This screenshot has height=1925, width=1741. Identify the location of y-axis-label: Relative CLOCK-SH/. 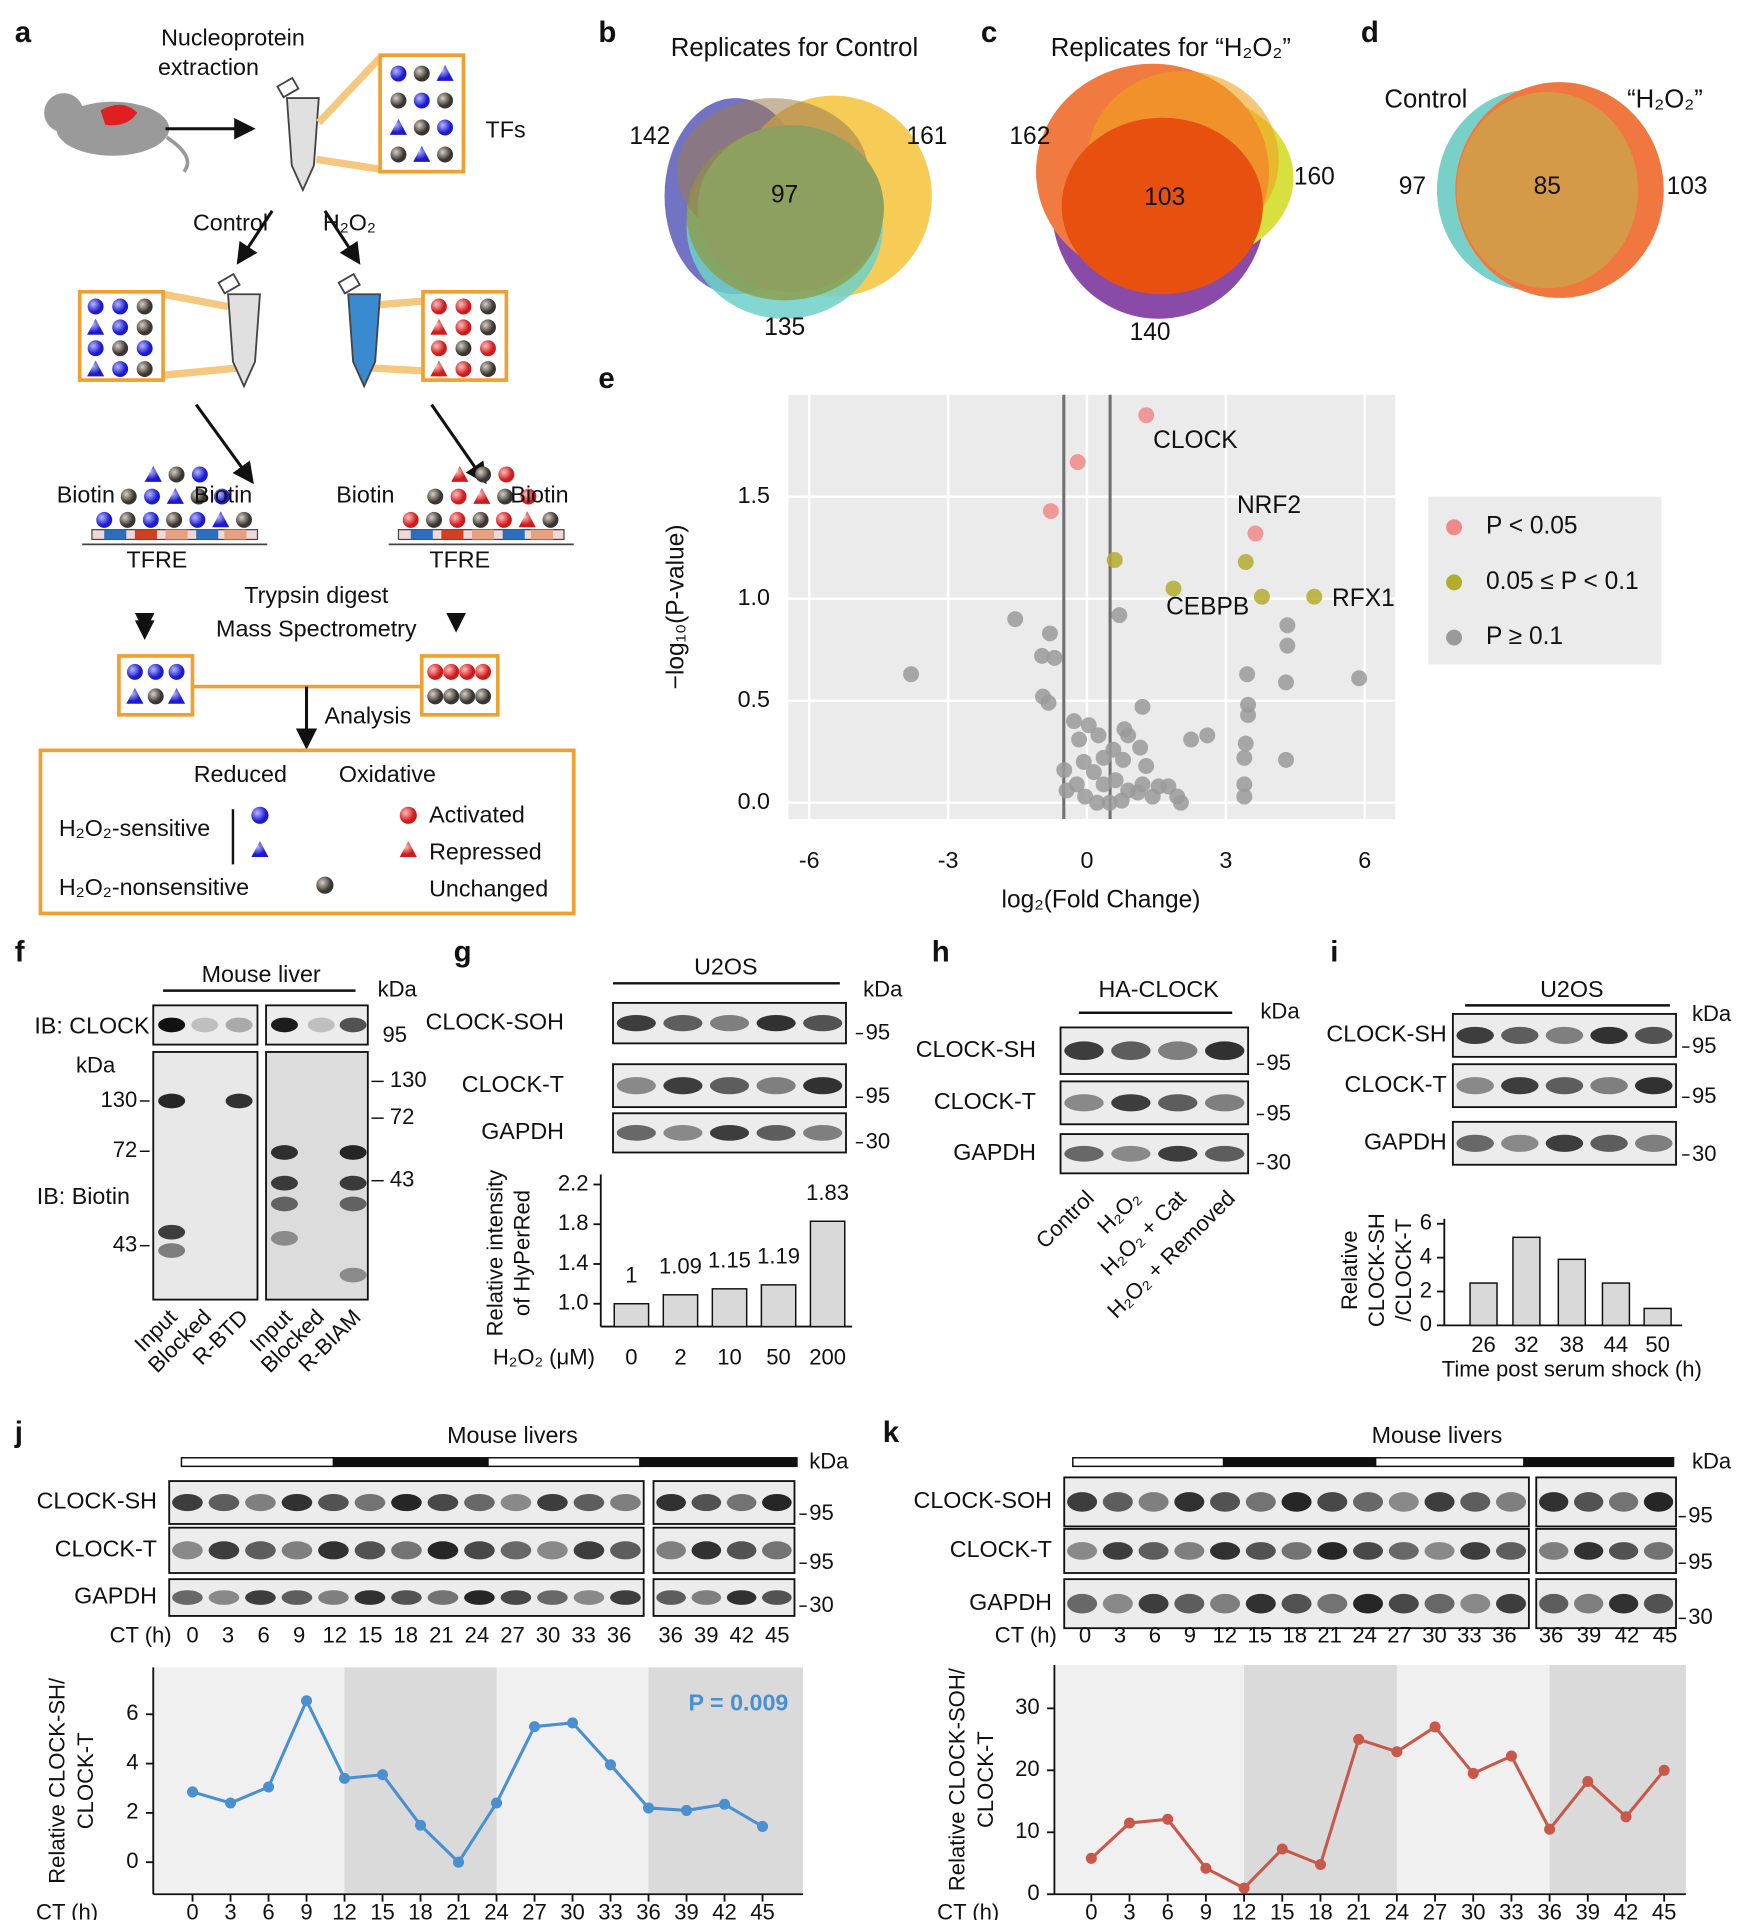
(57, 1780).